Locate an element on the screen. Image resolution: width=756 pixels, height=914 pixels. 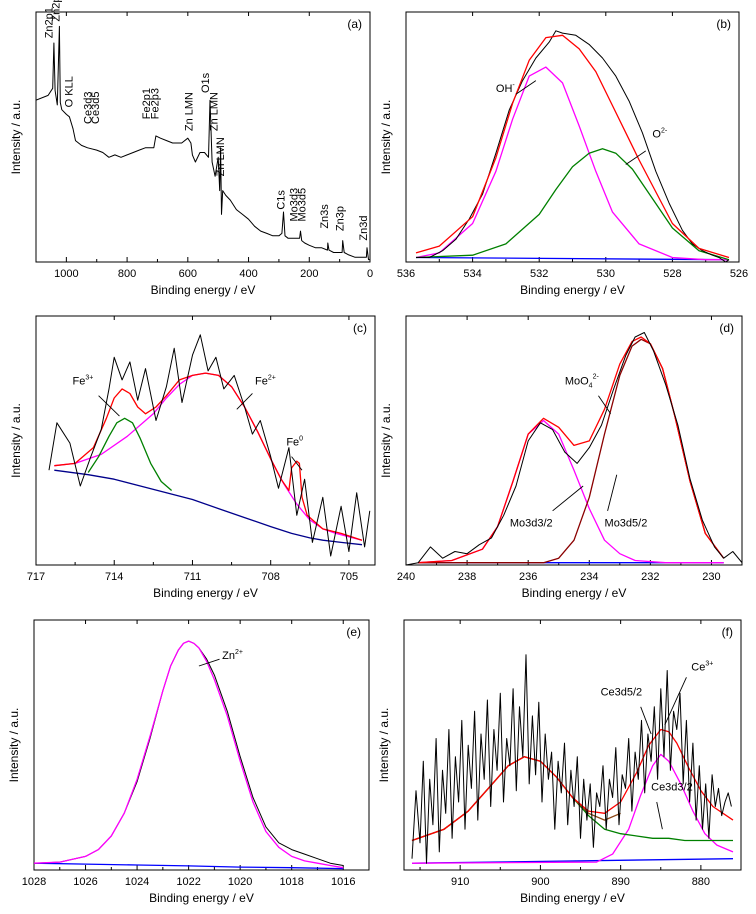
peak-label: Mo3d3 is located at coordinates (295, 205).